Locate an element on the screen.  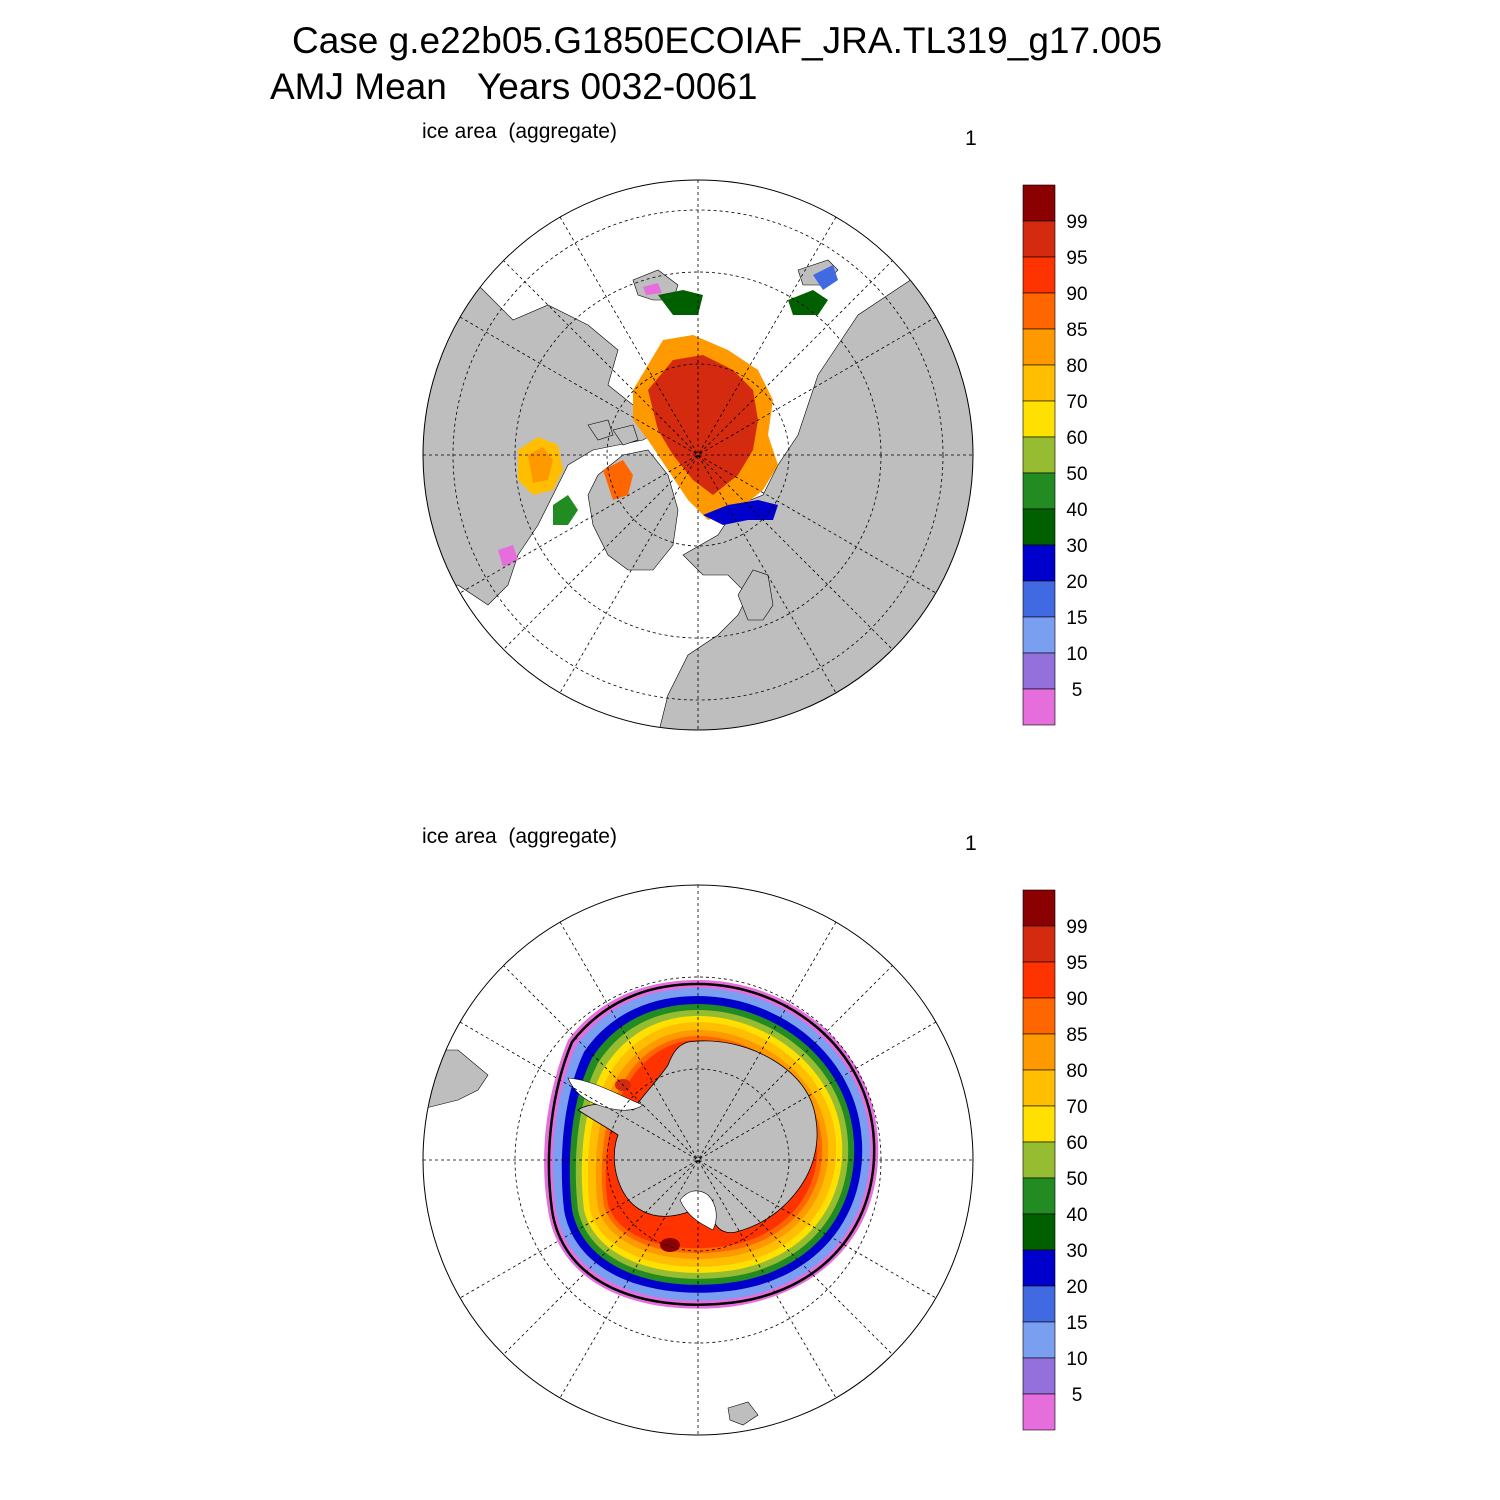
north-colorbar-label: 99 is located at coordinates (1076, 222).